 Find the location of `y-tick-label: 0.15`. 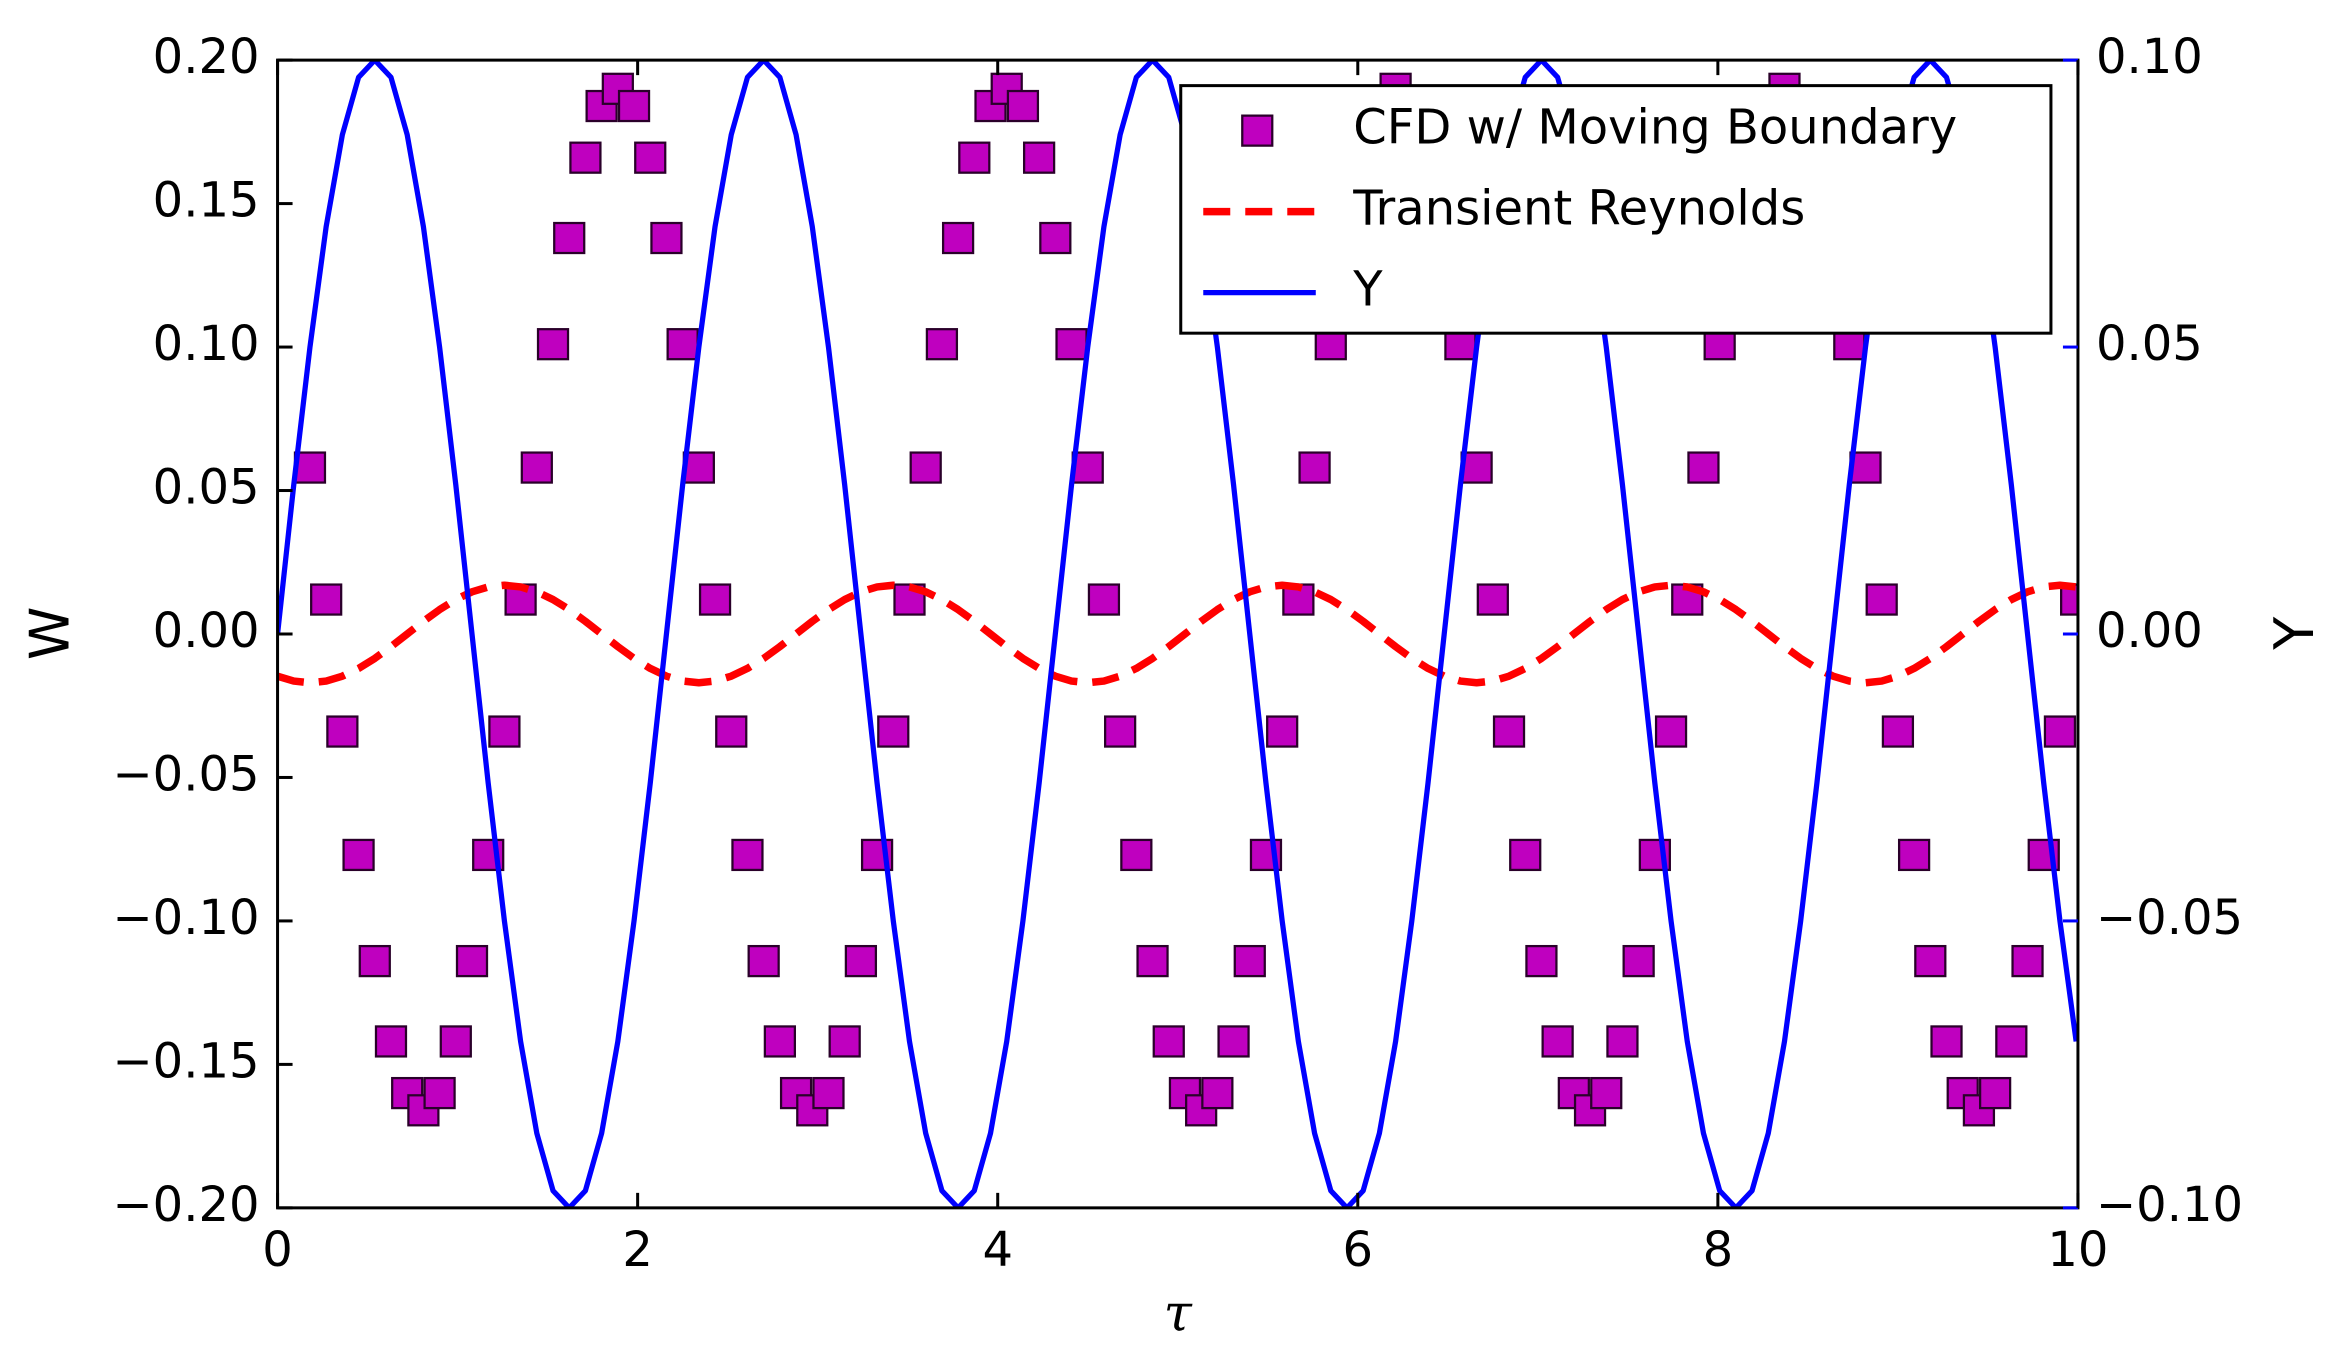

y-tick-label: 0.15 is located at coordinates (206, 201).